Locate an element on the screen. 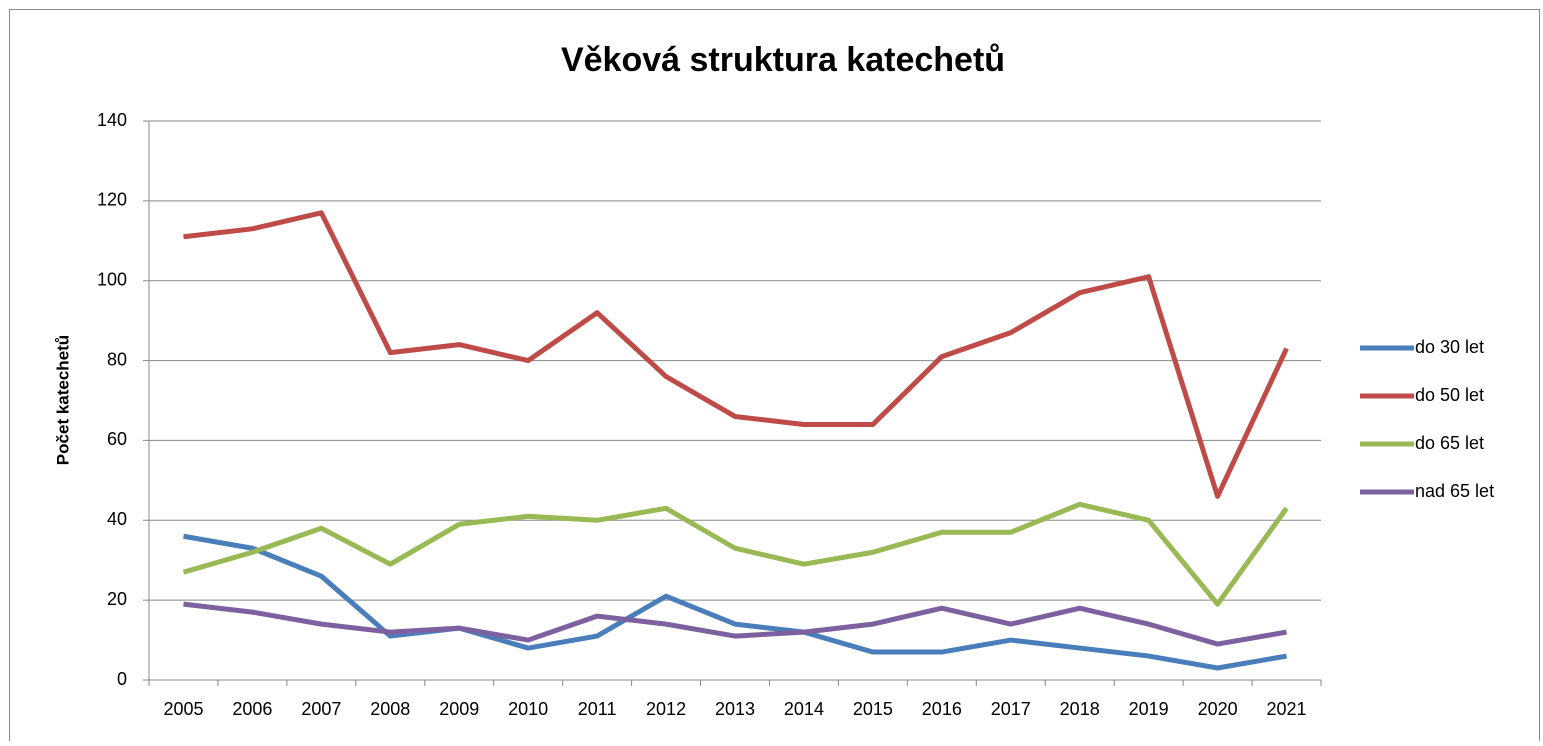  x-tick-label: 2010 is located at coordinates (528, 709).